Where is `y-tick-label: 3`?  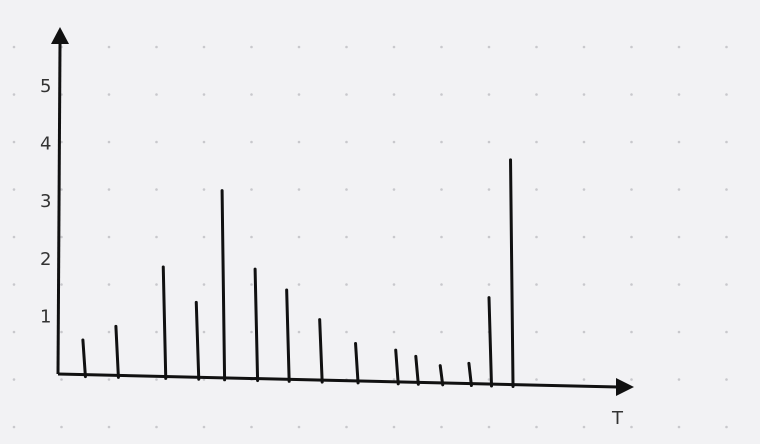
y-tick-label: 3 is located at coordinates (45, 201).